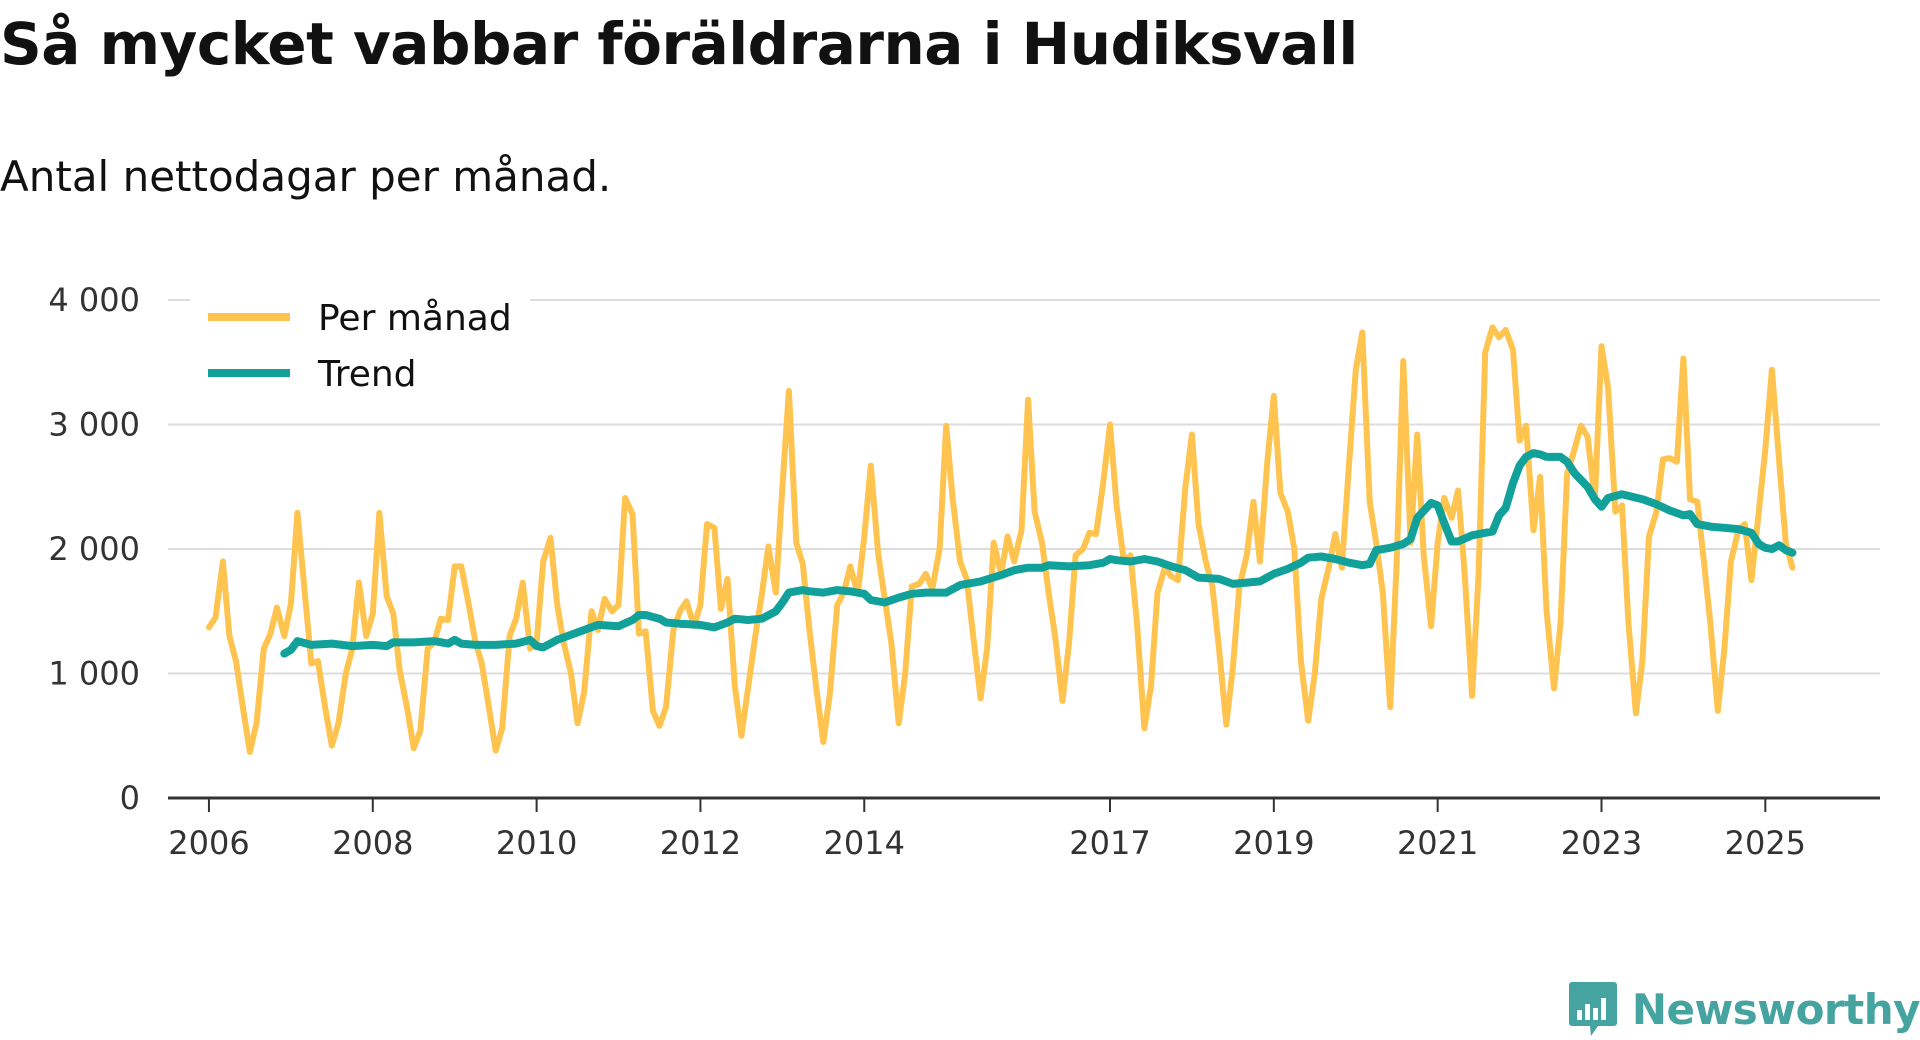 The width and height of the screenshot is (1920, 1040). What do you see at coordinates (1765, 843) in the screenshot?
I see `x-tick-label: 2025` at bounding box center [1765, 843].